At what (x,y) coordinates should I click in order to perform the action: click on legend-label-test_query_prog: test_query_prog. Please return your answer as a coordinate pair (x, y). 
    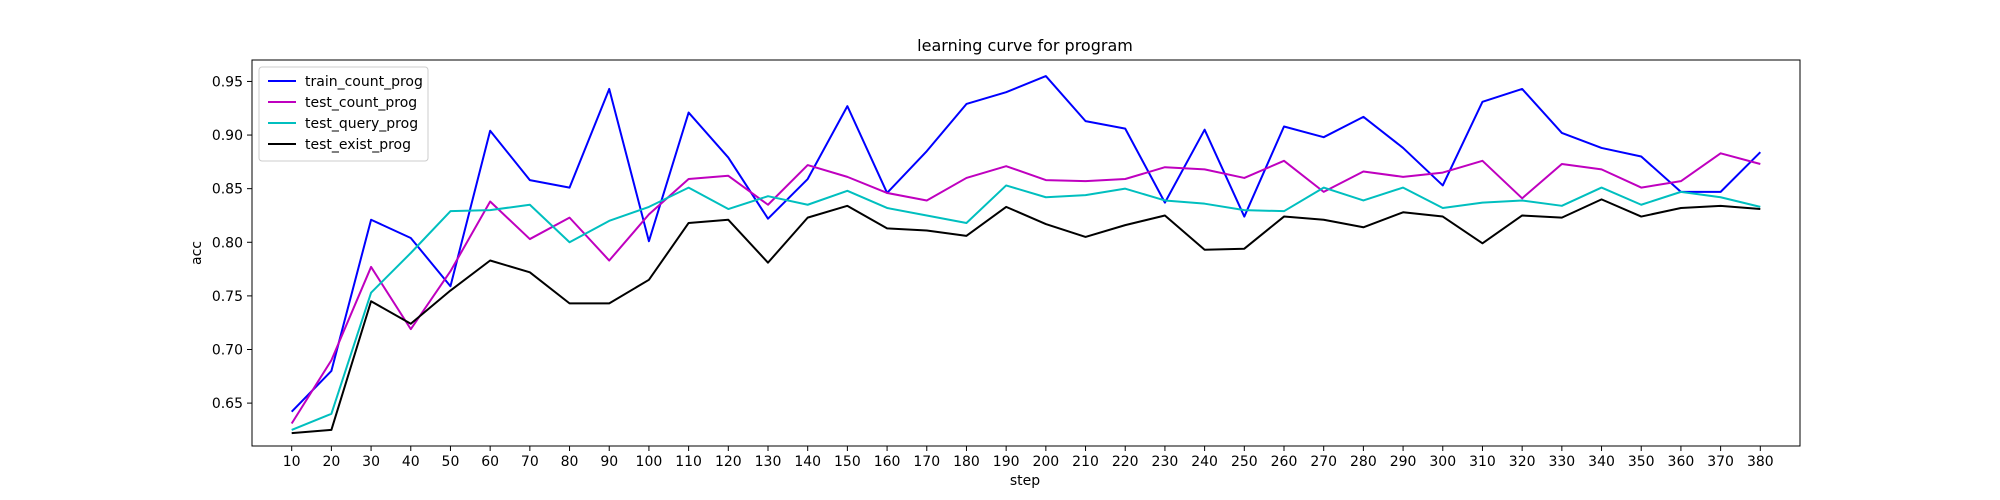
    Looking at the image, I should click on (361, 124).